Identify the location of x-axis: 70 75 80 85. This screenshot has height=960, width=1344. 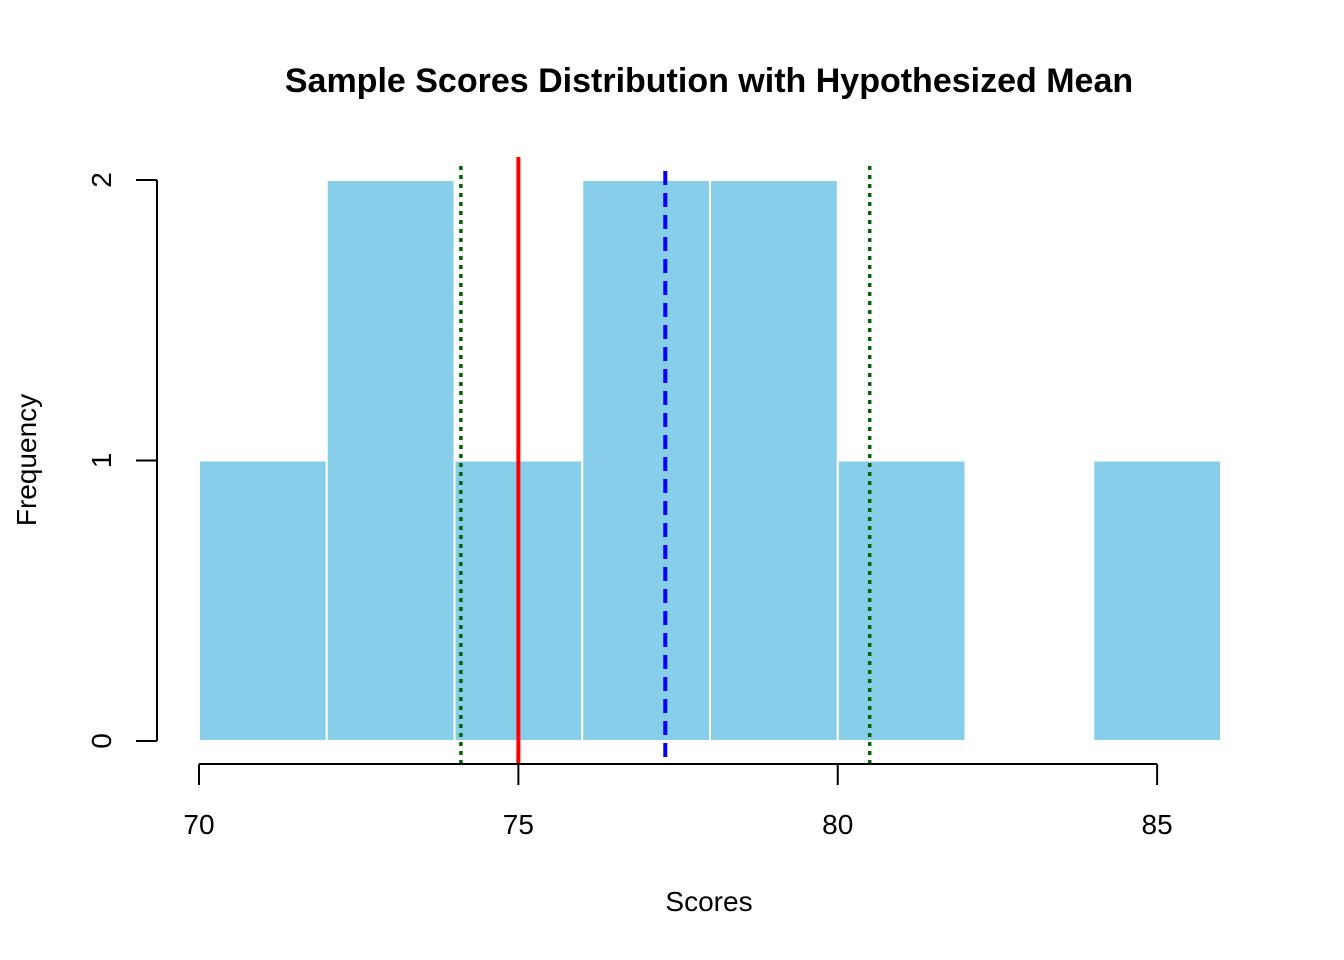
(678, 801).